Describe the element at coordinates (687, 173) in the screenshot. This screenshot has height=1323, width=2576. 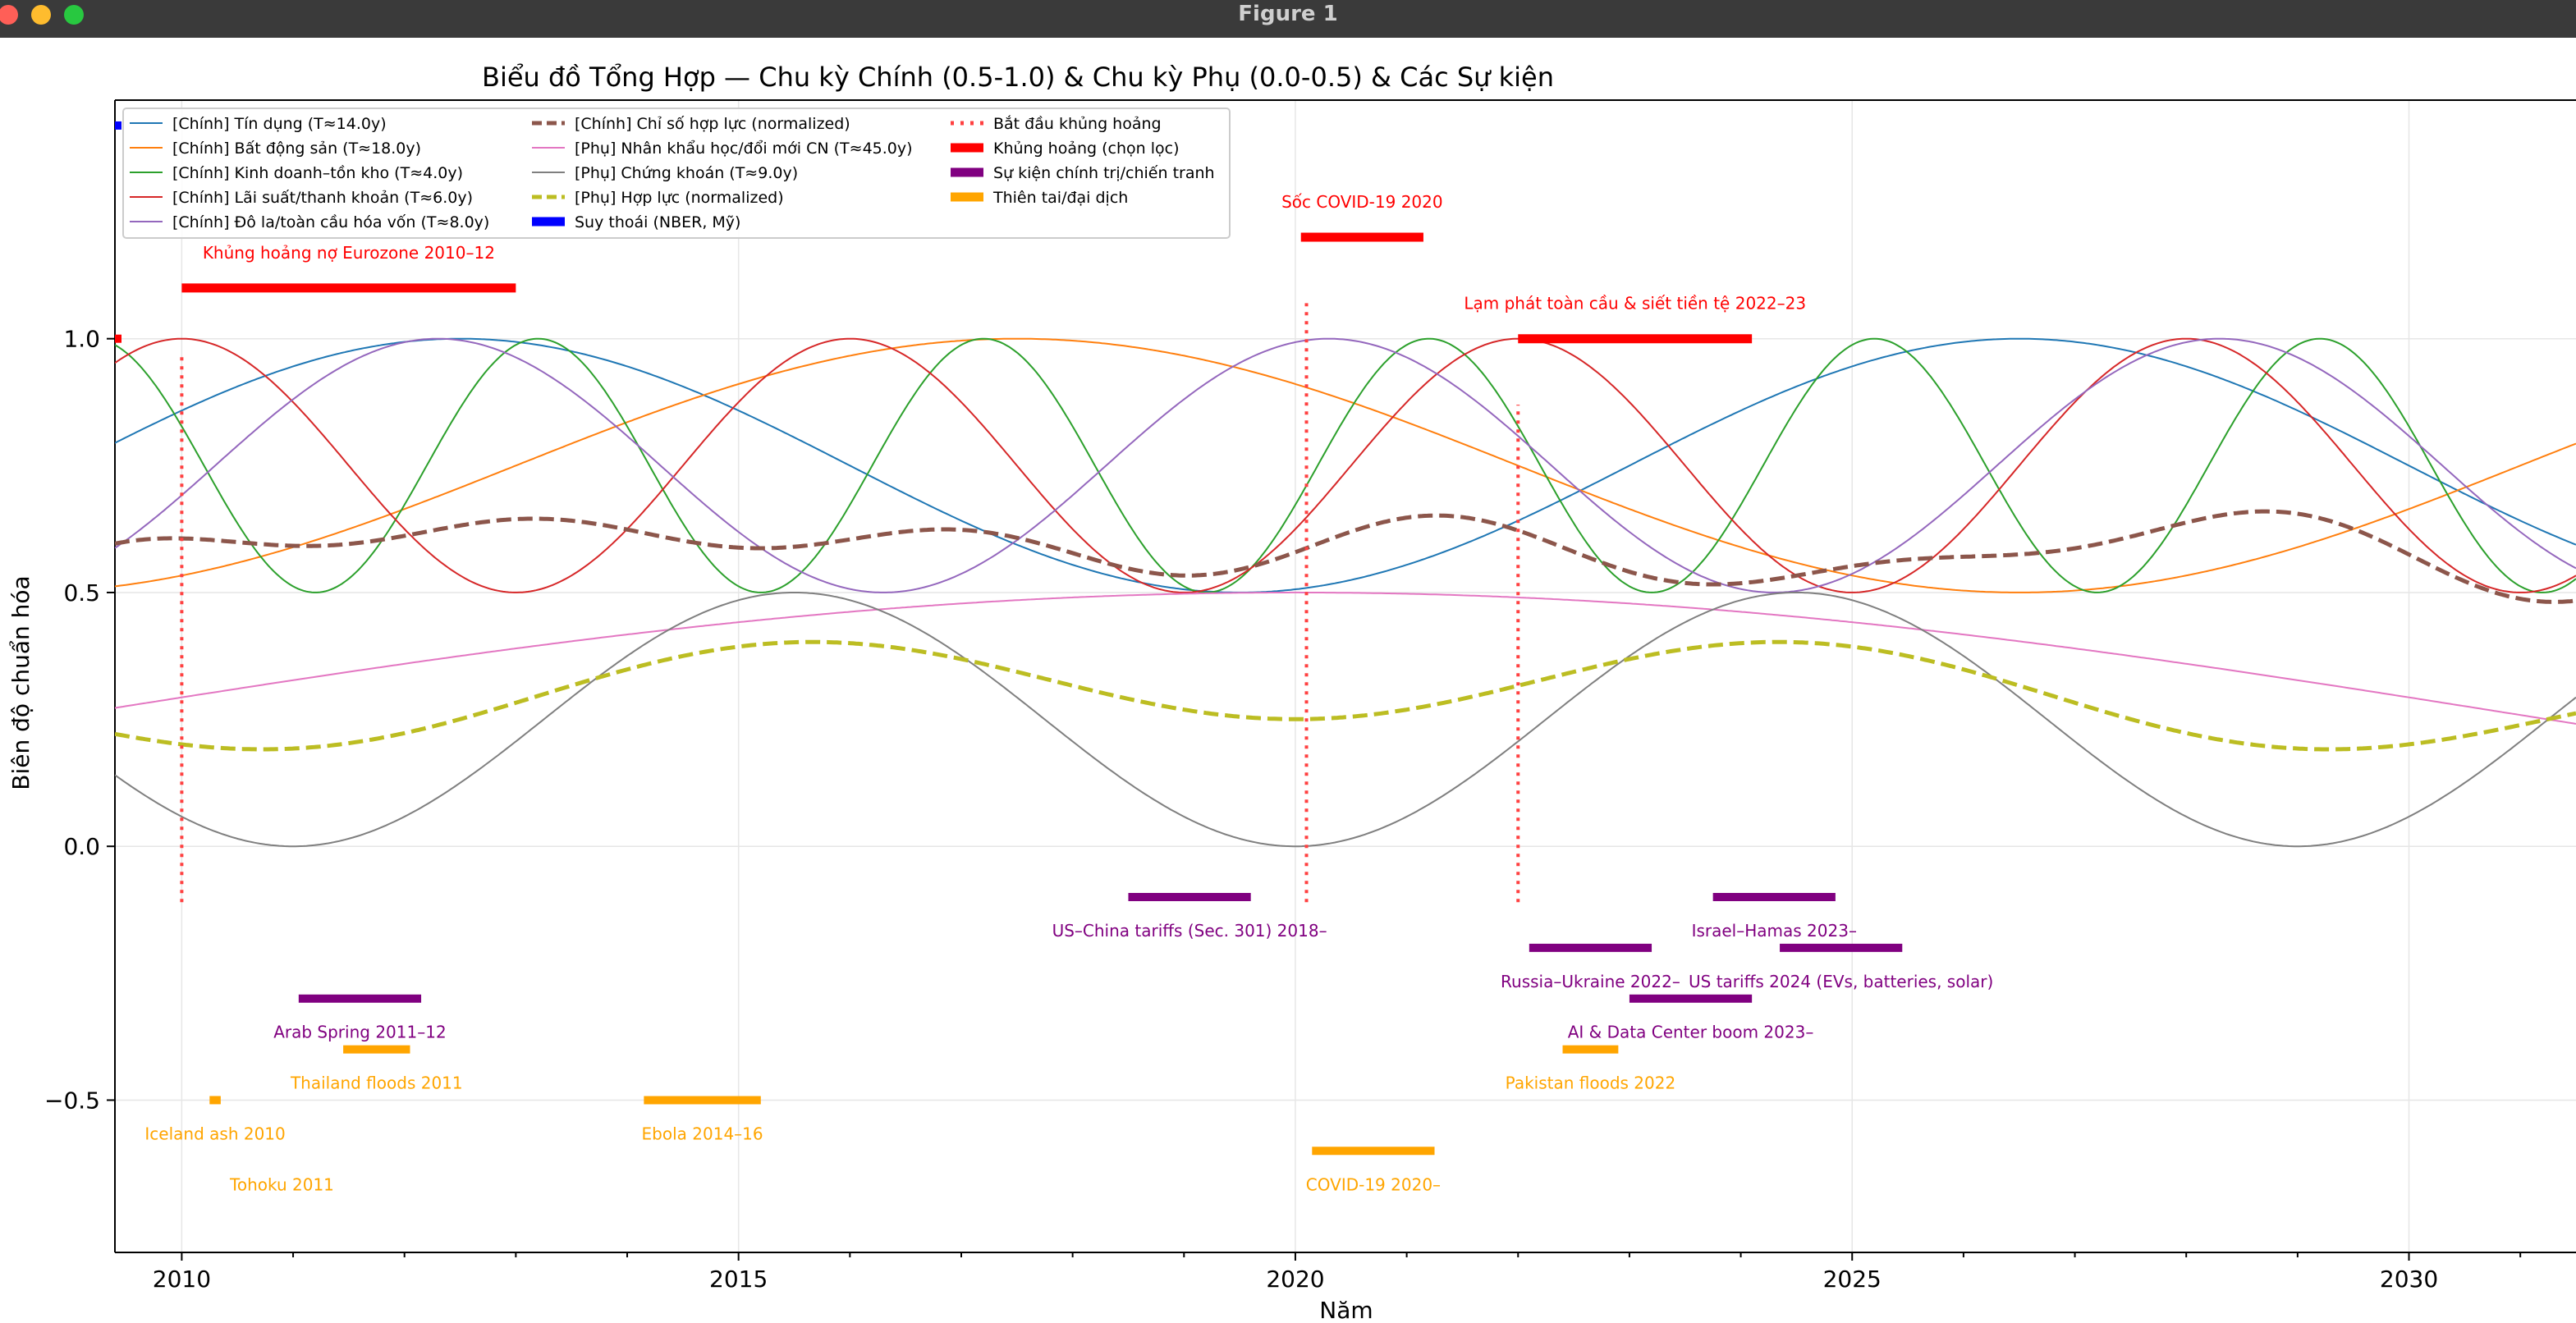
I see `legend-label: [Phụ] Chứng khoán (T≈9.0y)` at that location.